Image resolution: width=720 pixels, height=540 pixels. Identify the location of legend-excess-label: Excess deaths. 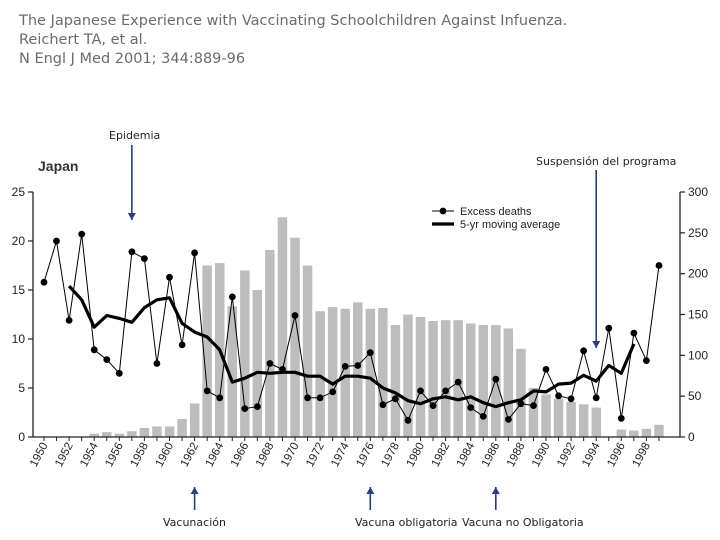
(496, 212).